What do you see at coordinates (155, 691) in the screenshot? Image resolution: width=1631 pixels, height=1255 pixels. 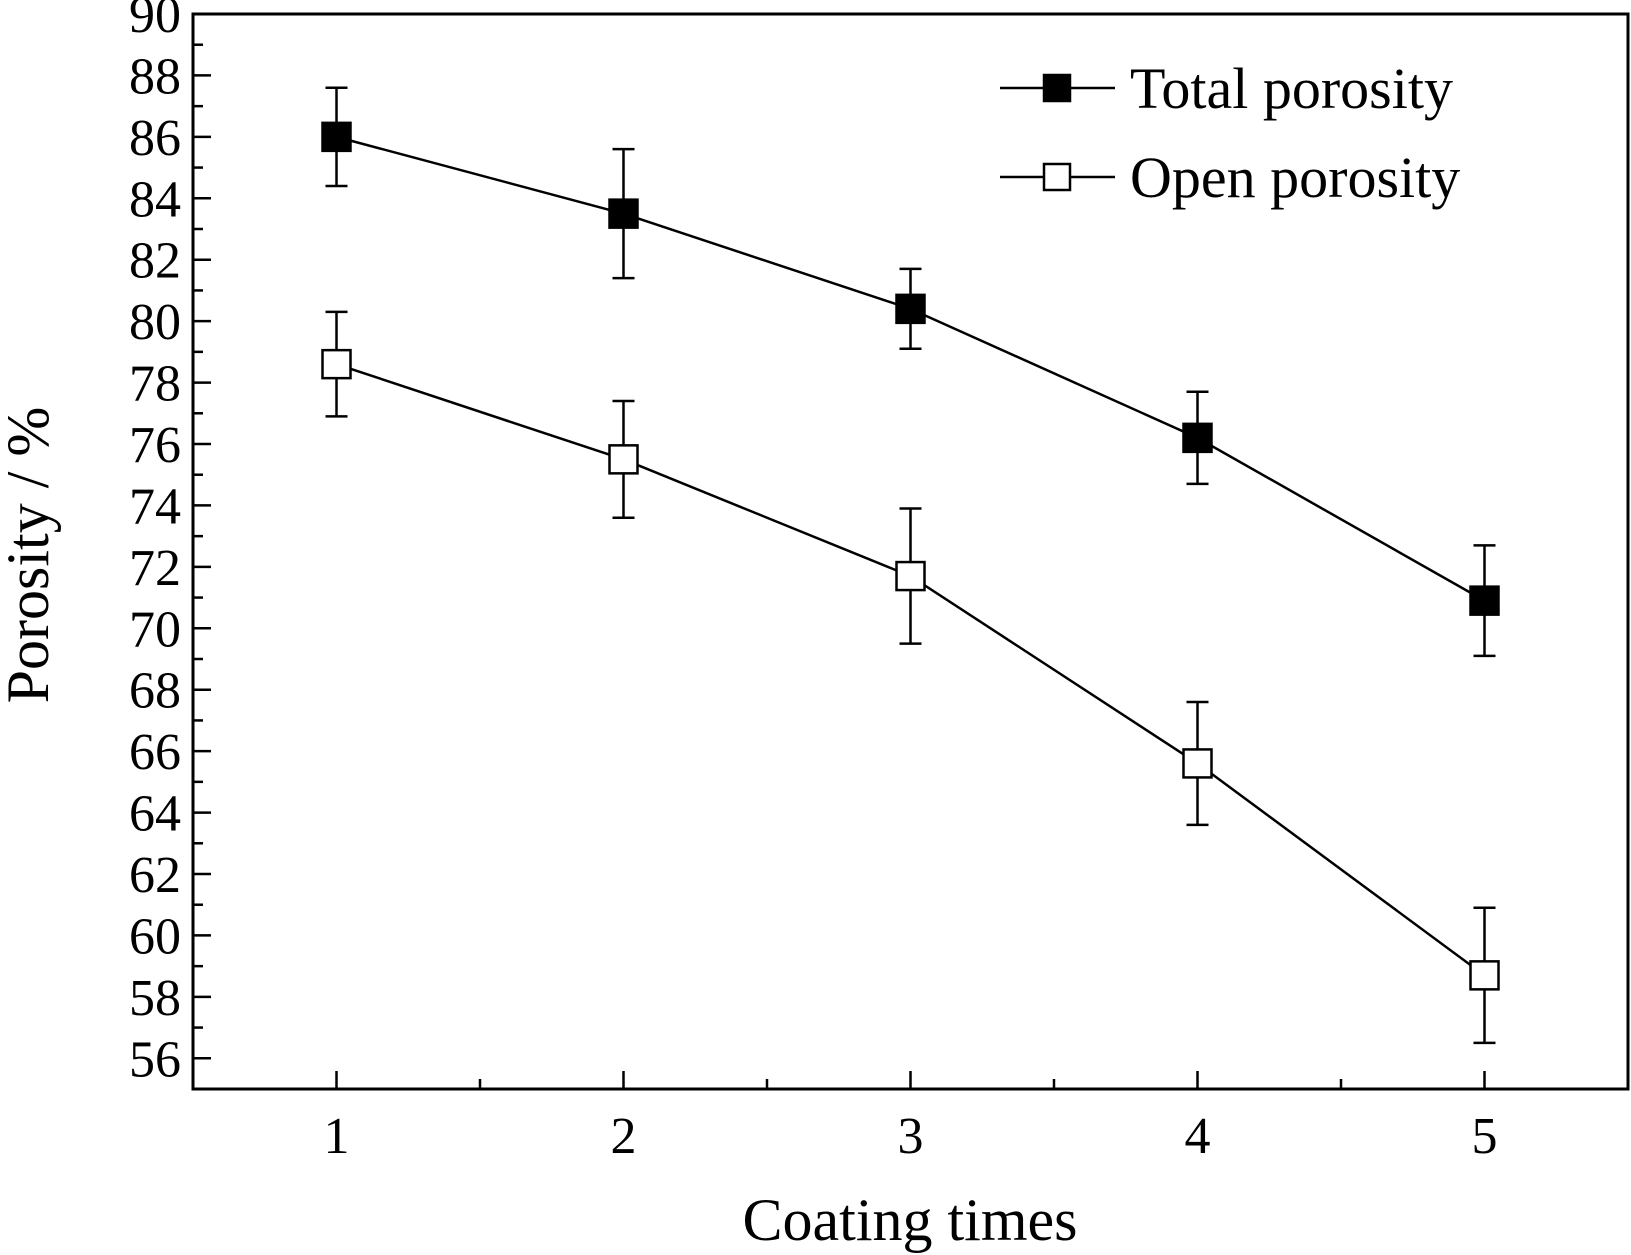 I see `y-tick-label: 68` at bounding box center [155, 691].